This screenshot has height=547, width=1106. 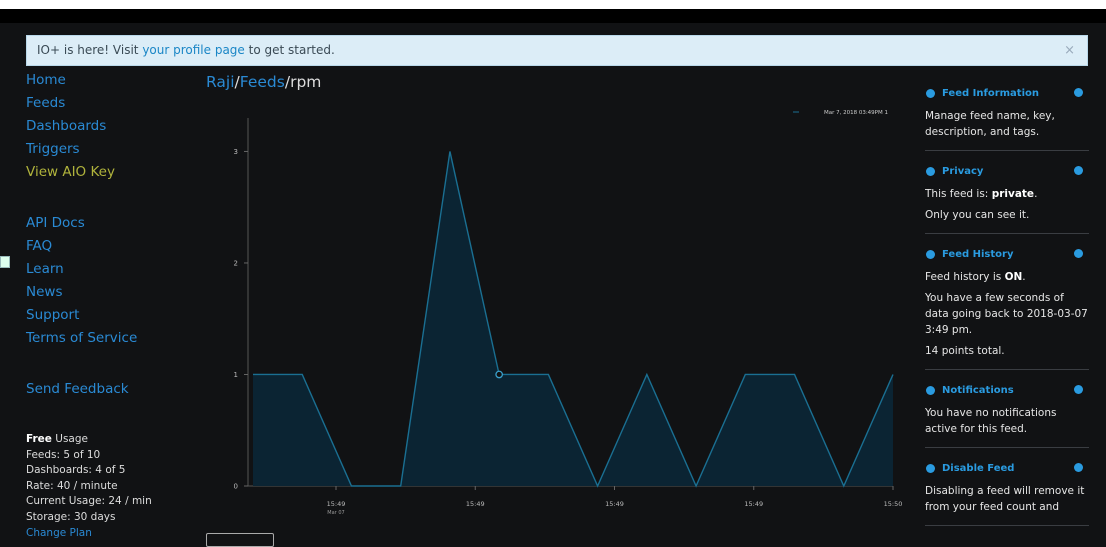 I want to click on breadcrumb: Raji/Feeds/rpm, so click(x=263, y=82).